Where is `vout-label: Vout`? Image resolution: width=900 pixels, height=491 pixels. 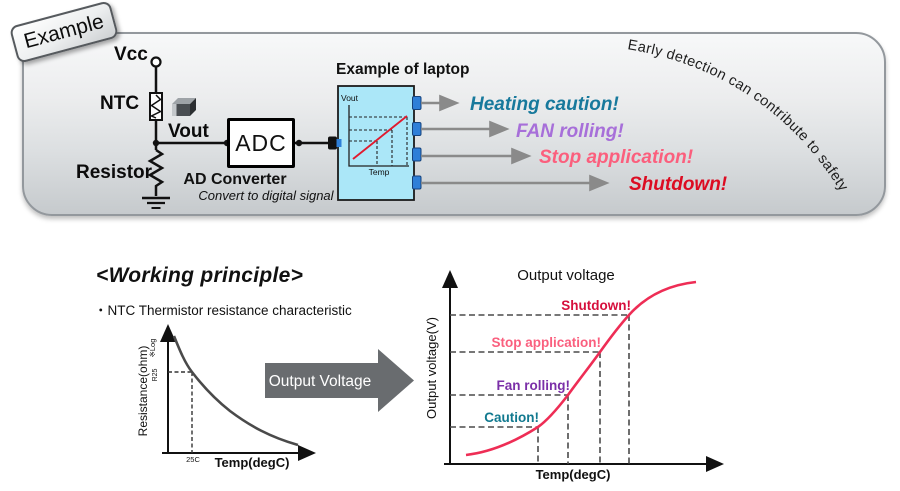
vout-label: Vout is located at coordinates (188, 131).